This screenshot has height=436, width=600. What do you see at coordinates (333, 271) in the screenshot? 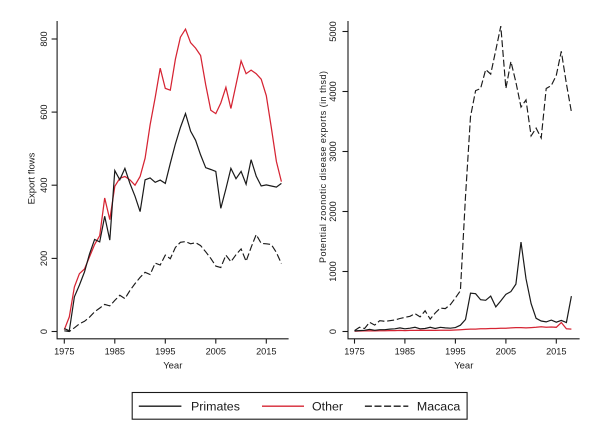
I see `svg-text: 1000` at bounding box center [333, 271].